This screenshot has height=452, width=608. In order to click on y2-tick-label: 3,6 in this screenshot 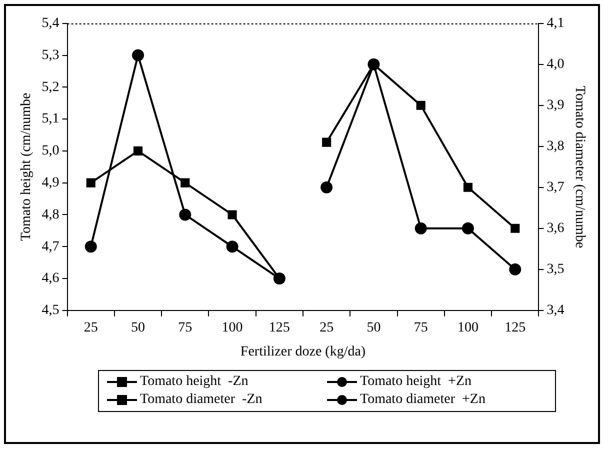, I will do `click(555, 228)`.